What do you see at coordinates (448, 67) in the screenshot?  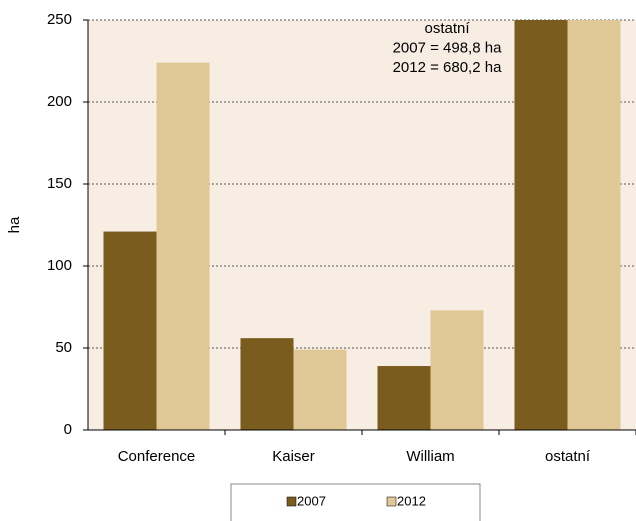 I see `annotation: 2012 = 680,2 ha` at bounding box center [448, 67].